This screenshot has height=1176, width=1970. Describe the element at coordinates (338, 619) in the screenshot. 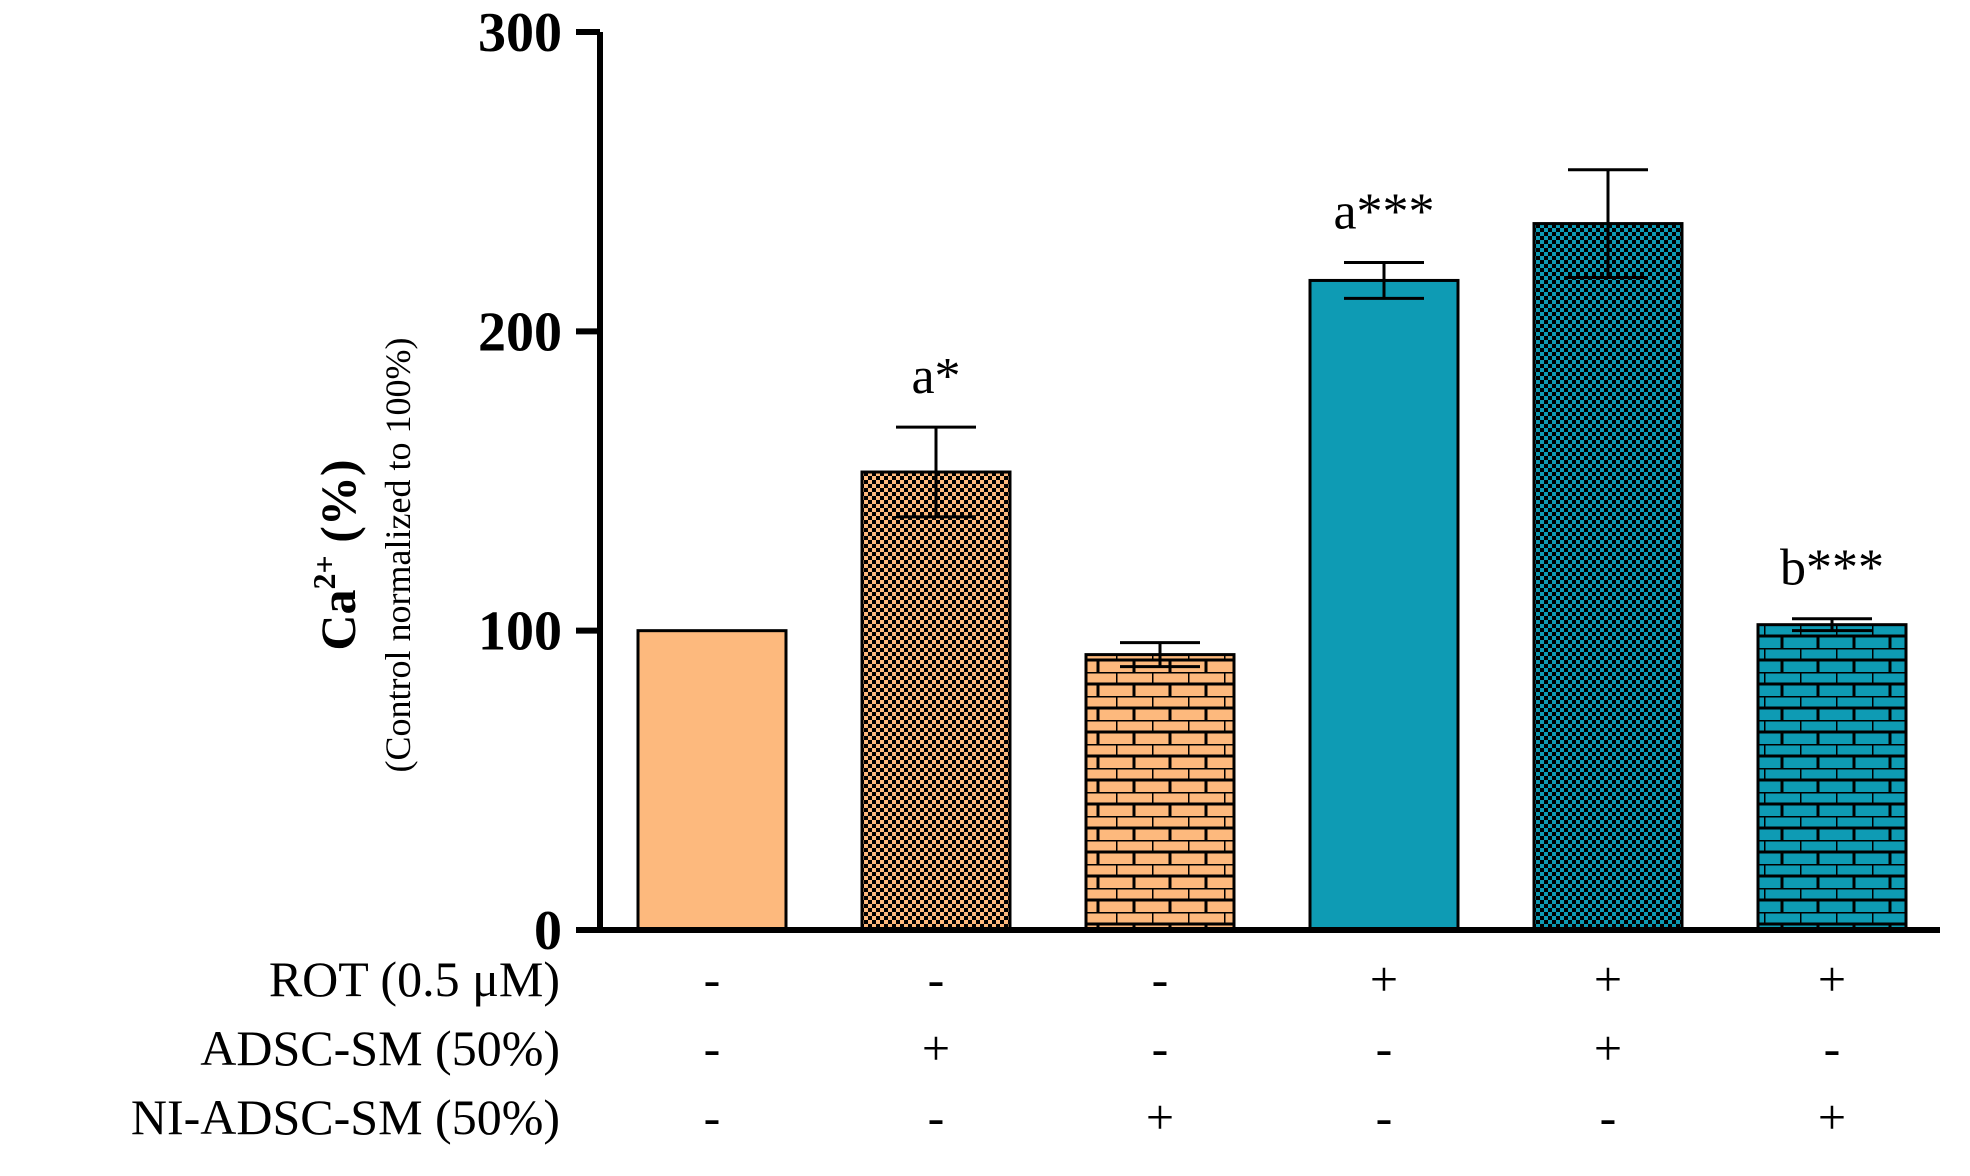

I see `y-axis-label-main: Ca` at that location.